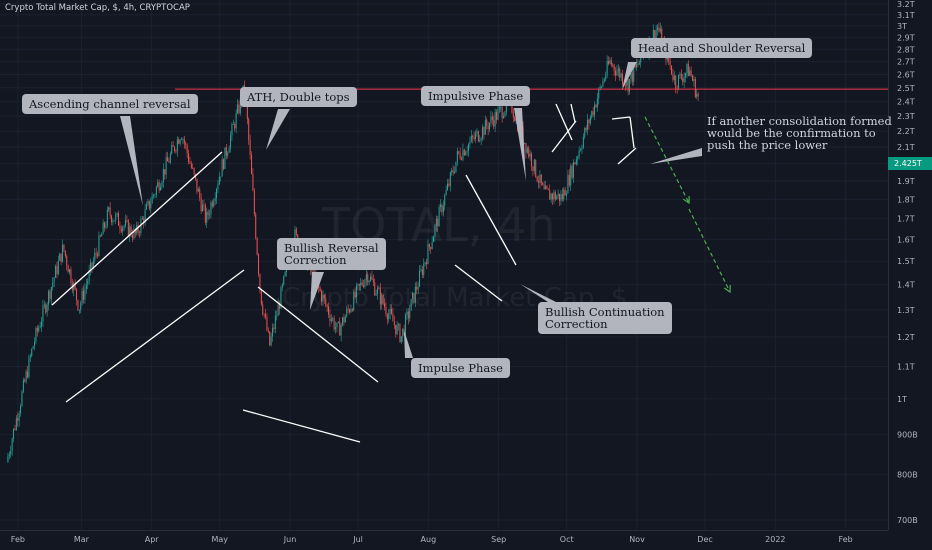  Describe the element at coordinates (906, 181) in the screenshot. I see `price-tick-label: 1.9T` at that location.